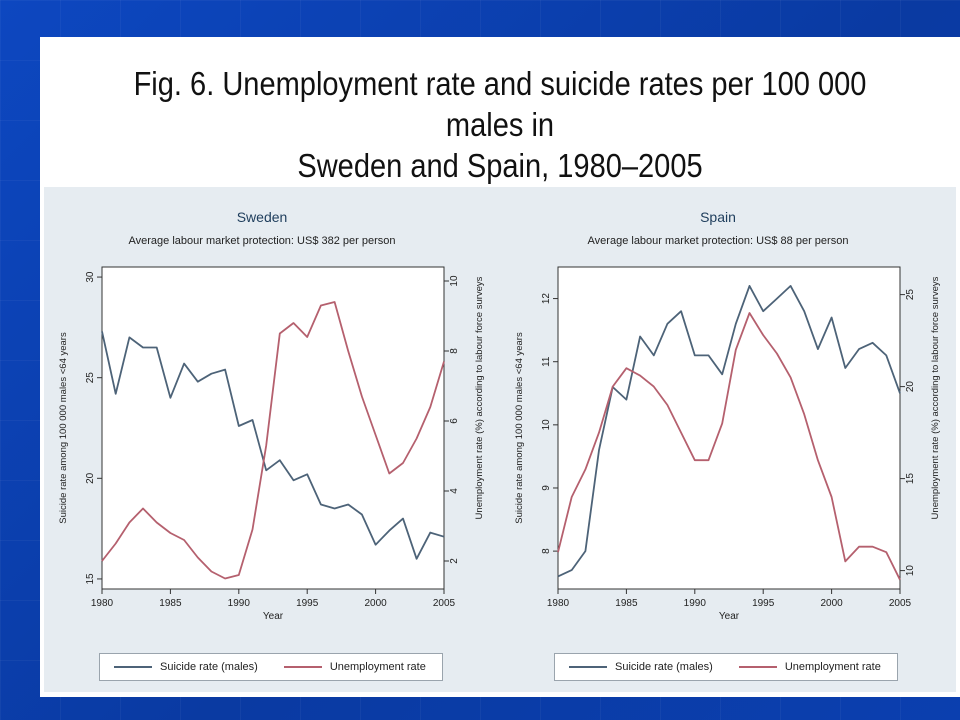 Image resolution: width=960 pixels, height=720 pixels. Describe the element at coordinates (454, 491) in the screenshot. I see `y-right-tick-label: 4` at that location.